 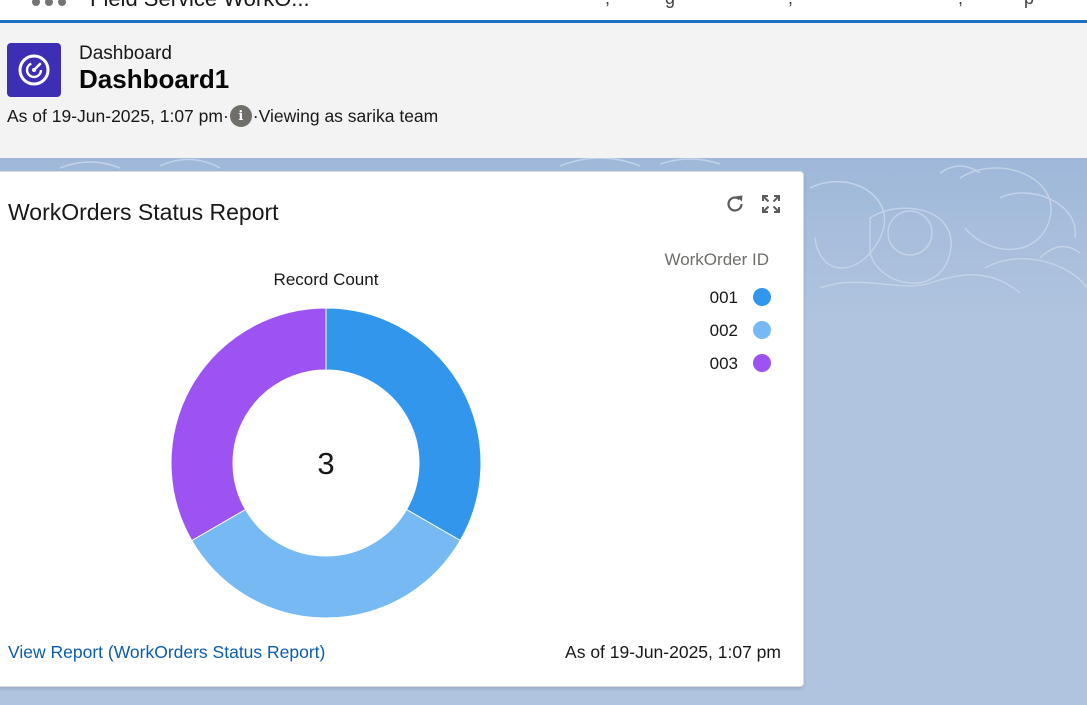 I want to click on viewing-as-text: ·Viewing as sarika team, so click(x=345, y=115).